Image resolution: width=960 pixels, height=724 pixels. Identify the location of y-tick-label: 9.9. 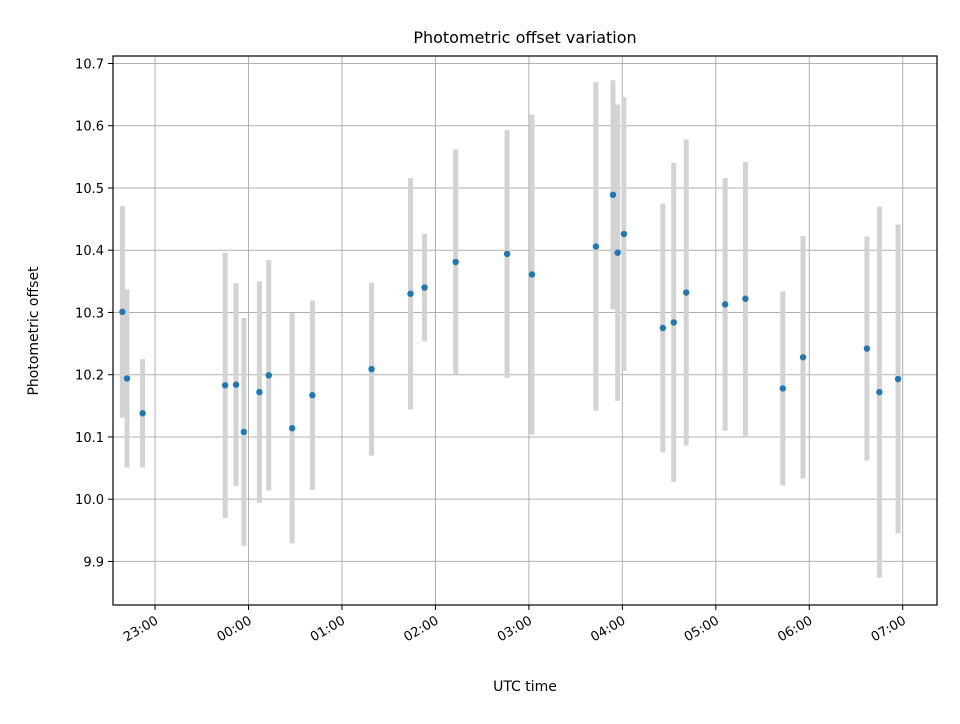
(93, 562).